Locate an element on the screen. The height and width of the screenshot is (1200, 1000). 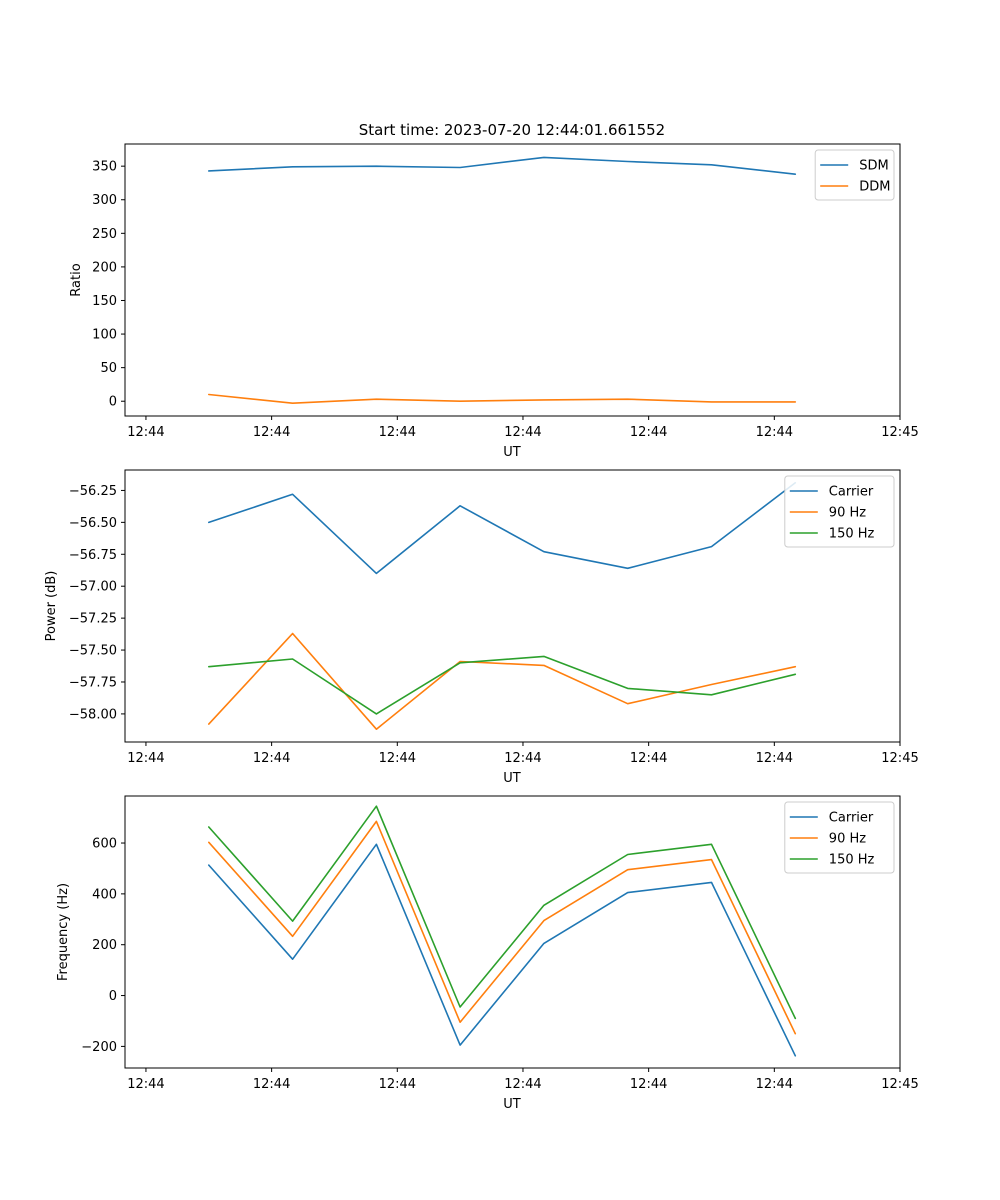
y-axis-label: Power (dB) is located at coordinates (51, 606).